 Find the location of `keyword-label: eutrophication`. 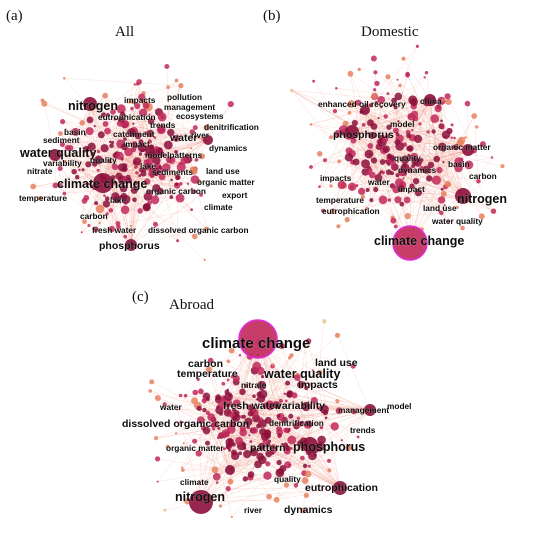

keyword-label: eutrophication is located at coordinates (351, 211).